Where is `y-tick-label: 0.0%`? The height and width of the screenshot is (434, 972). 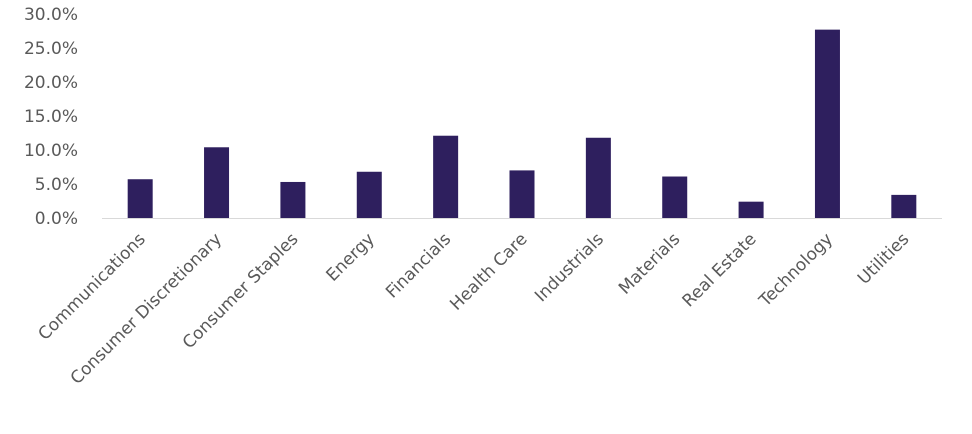
y-tick-label: 0.0% is located at coordinates (56, 219).